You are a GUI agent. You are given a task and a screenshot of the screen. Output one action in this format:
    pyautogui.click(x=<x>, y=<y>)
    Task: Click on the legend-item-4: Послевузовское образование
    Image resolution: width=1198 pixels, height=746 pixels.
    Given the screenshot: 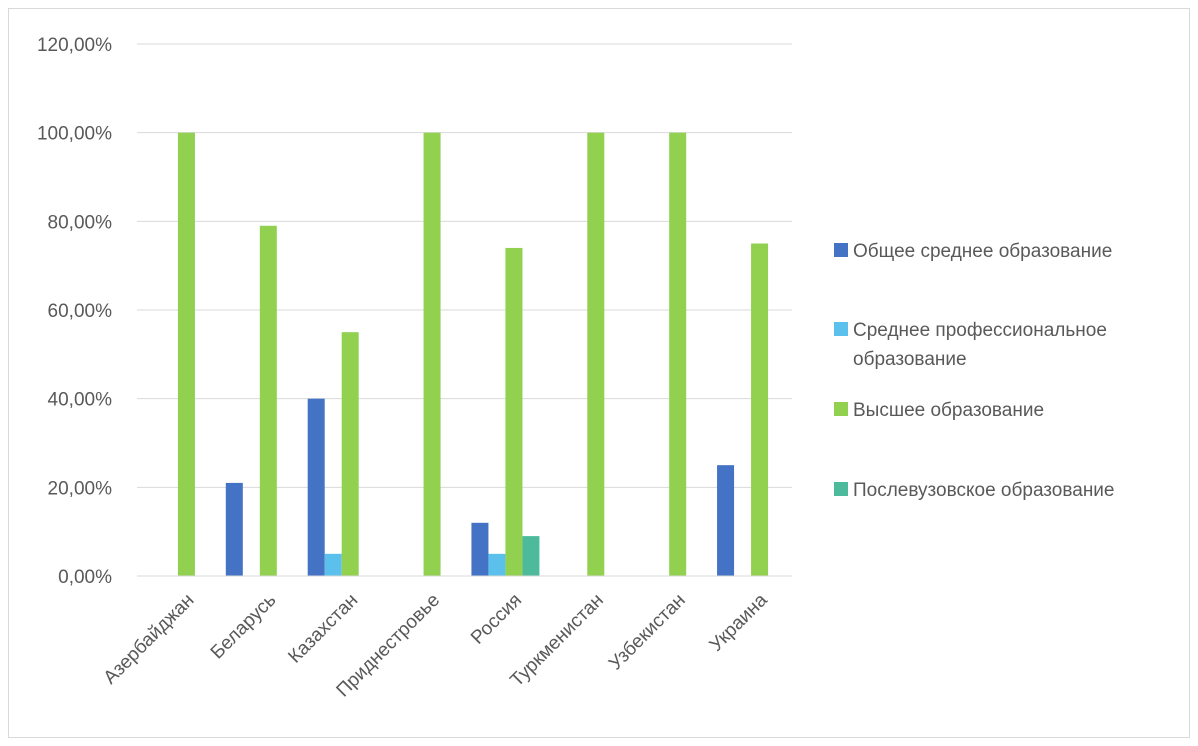 What is the action you would take?
    pyautogui.click(x=974, y=490)
    